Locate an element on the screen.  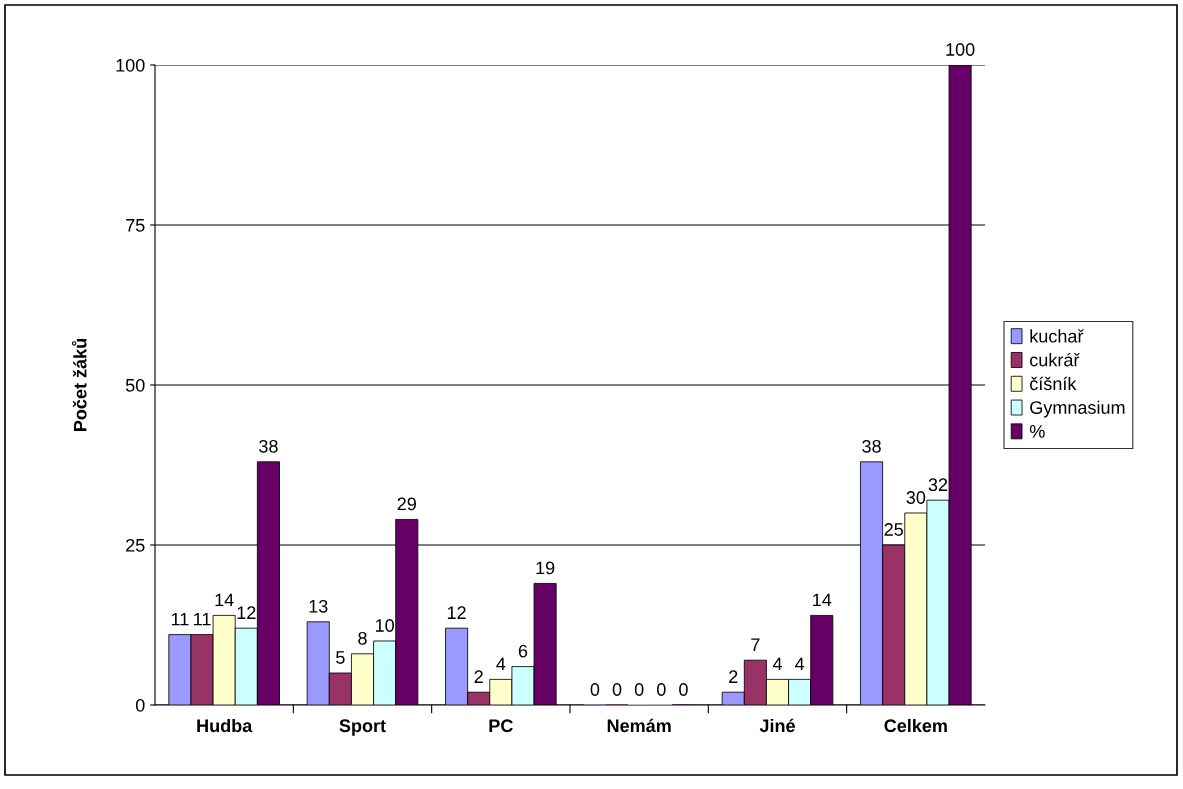
data-label: 30 is located at coordinates (916, 497).